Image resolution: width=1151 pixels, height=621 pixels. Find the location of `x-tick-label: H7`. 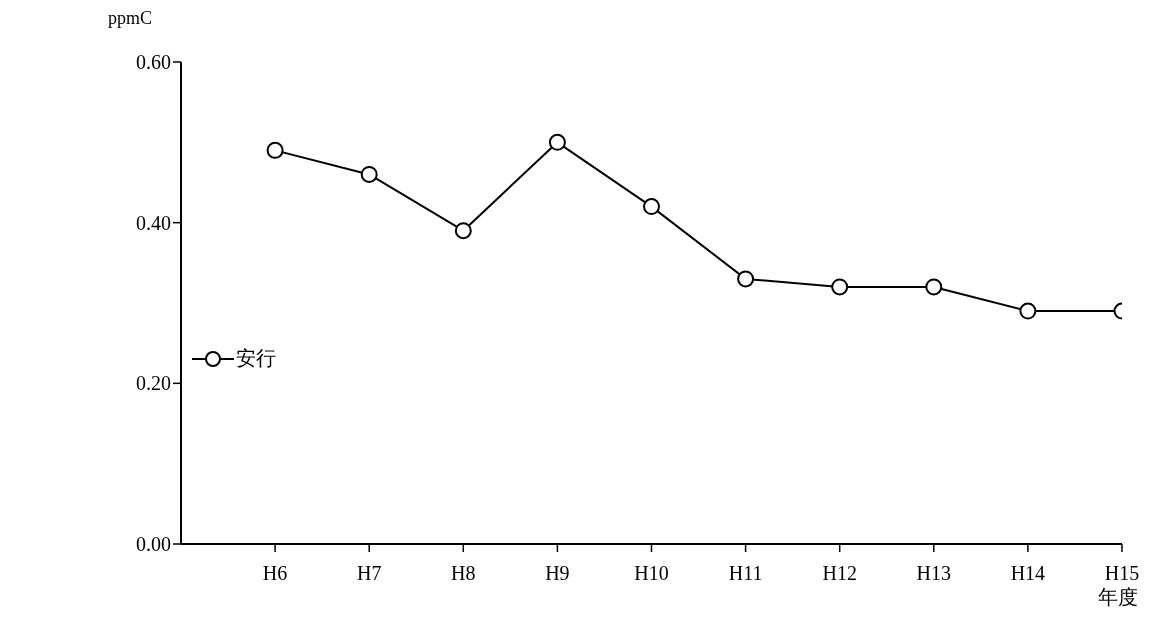

x-tick-label: H7 is located at coordinates (369, 573).